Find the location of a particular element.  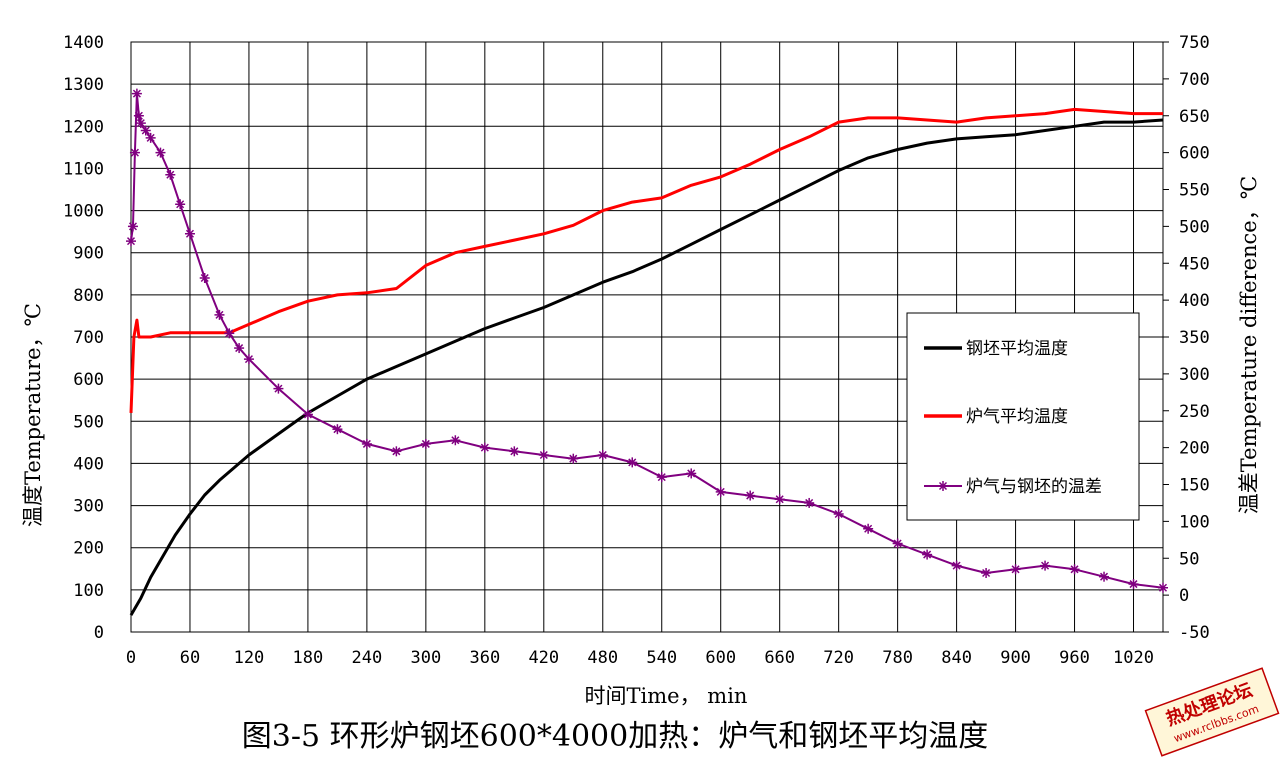

y-tick-label: 1400 is located at coordinates (83, 43).